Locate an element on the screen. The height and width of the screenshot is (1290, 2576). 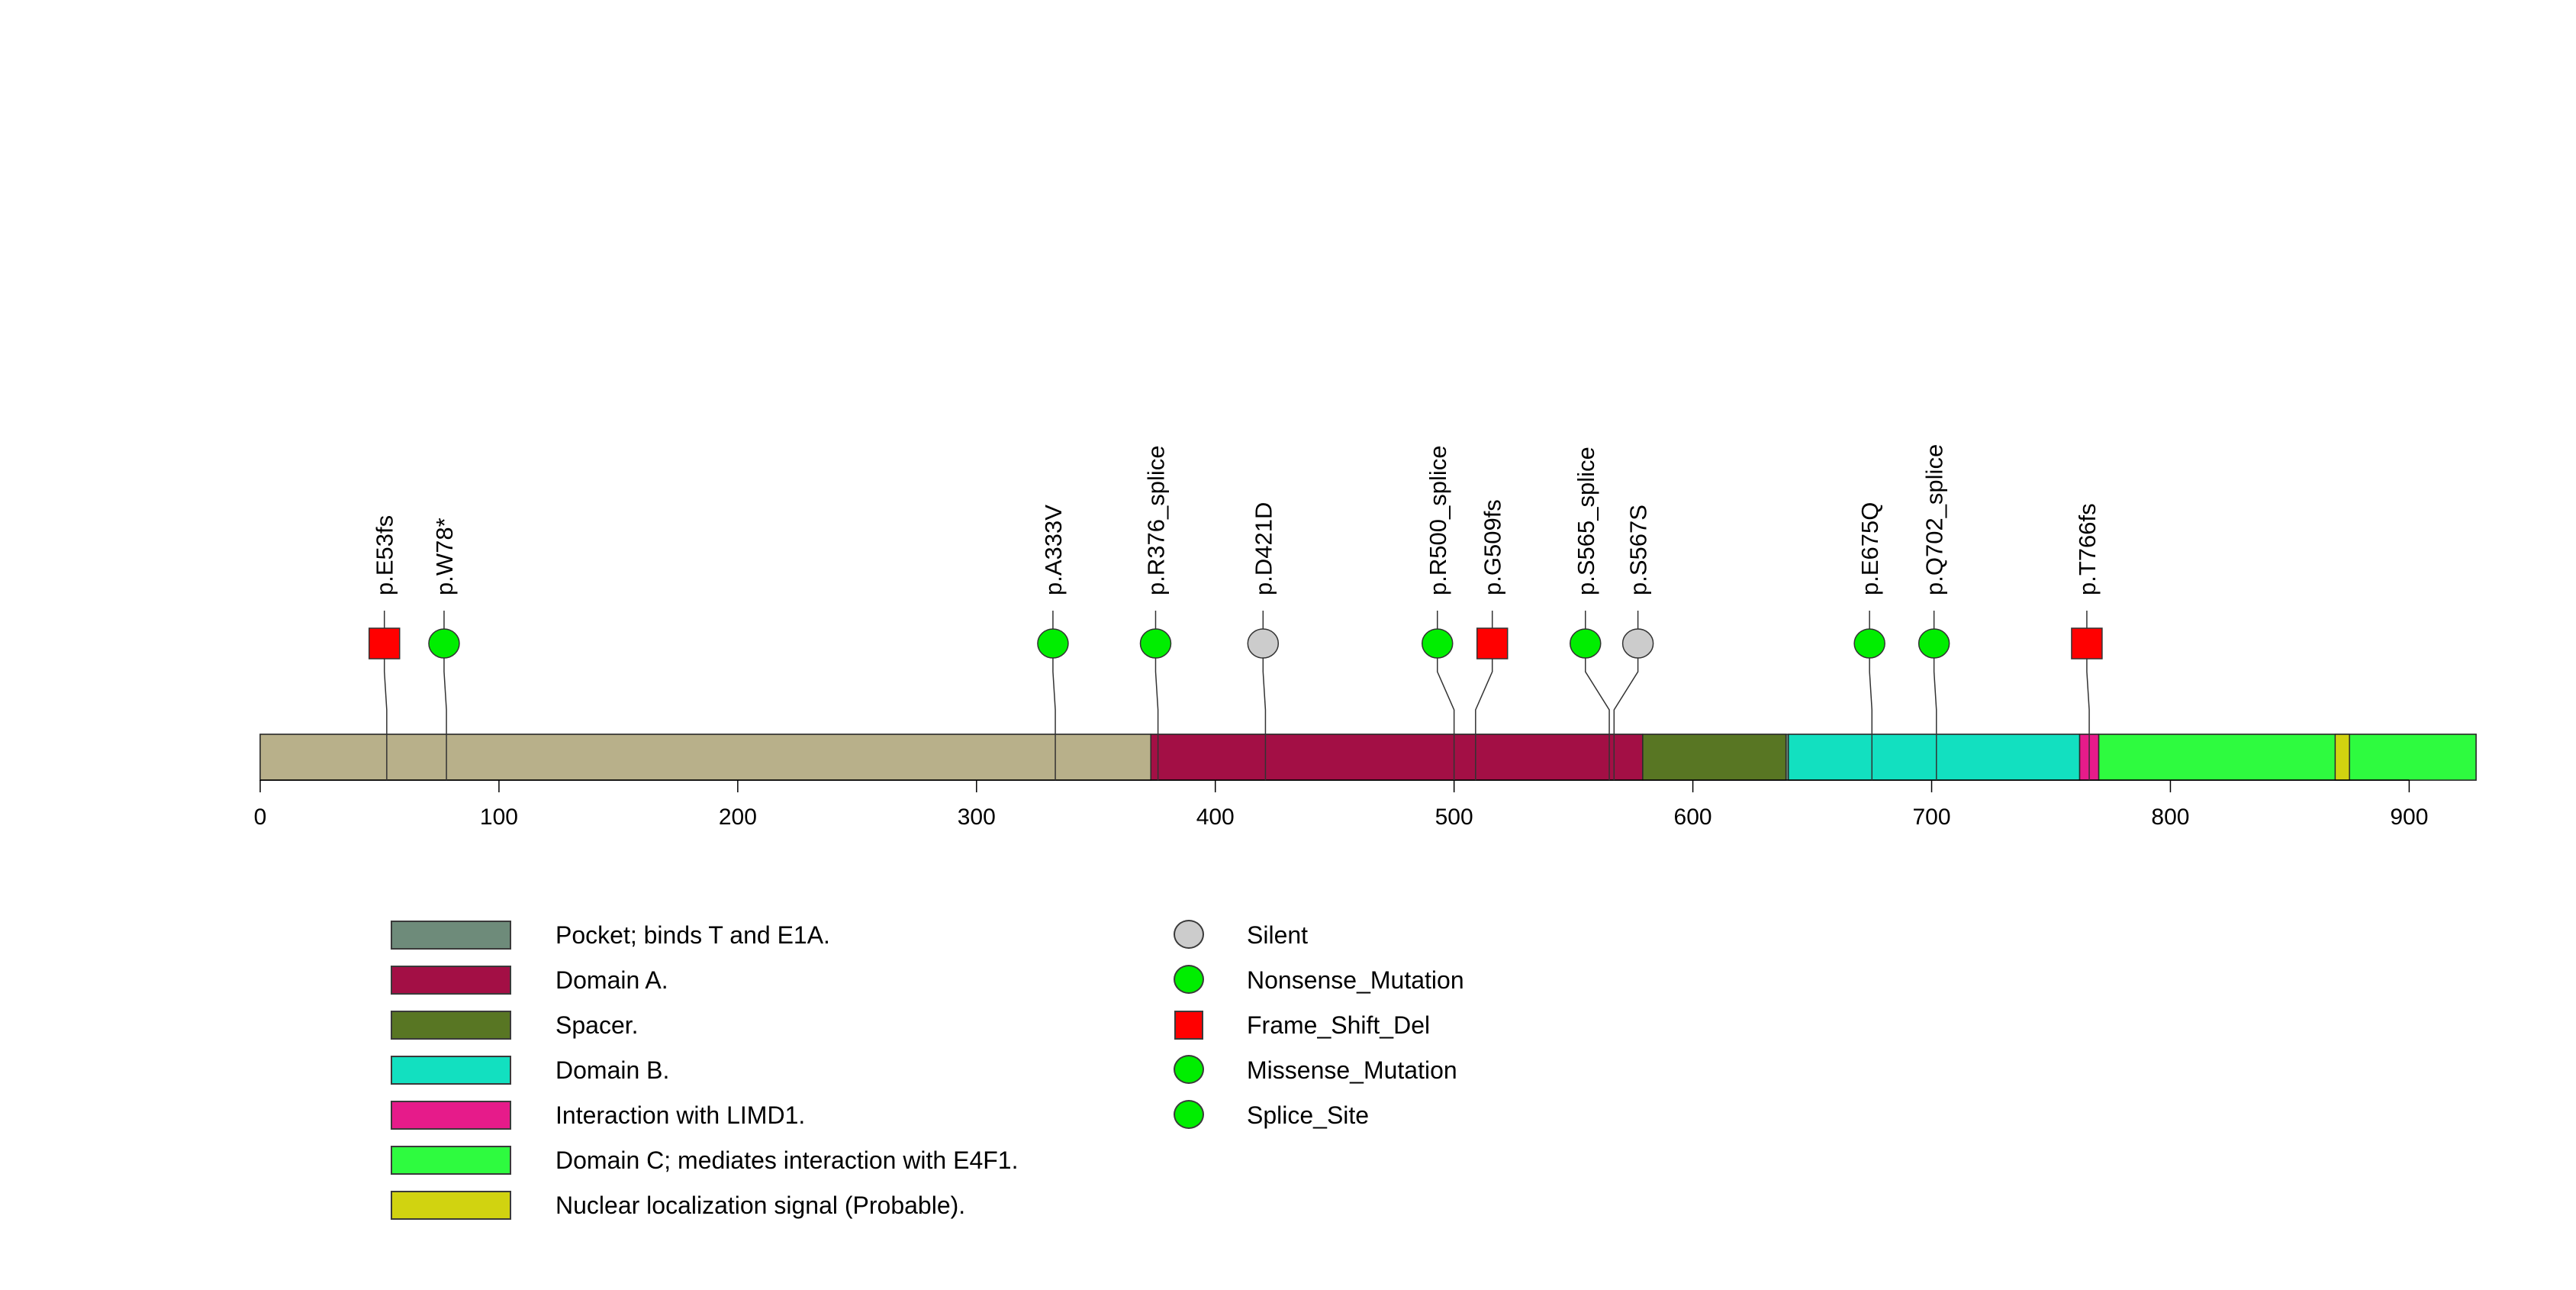
x-tick-label: 800 is located at coordinates (2170, 818).